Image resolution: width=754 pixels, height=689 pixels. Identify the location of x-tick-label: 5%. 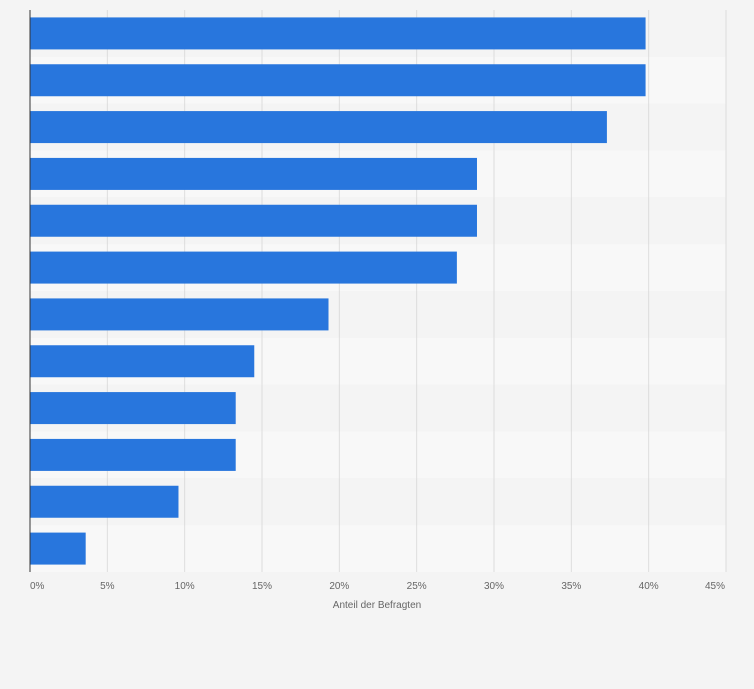
(107, 586).